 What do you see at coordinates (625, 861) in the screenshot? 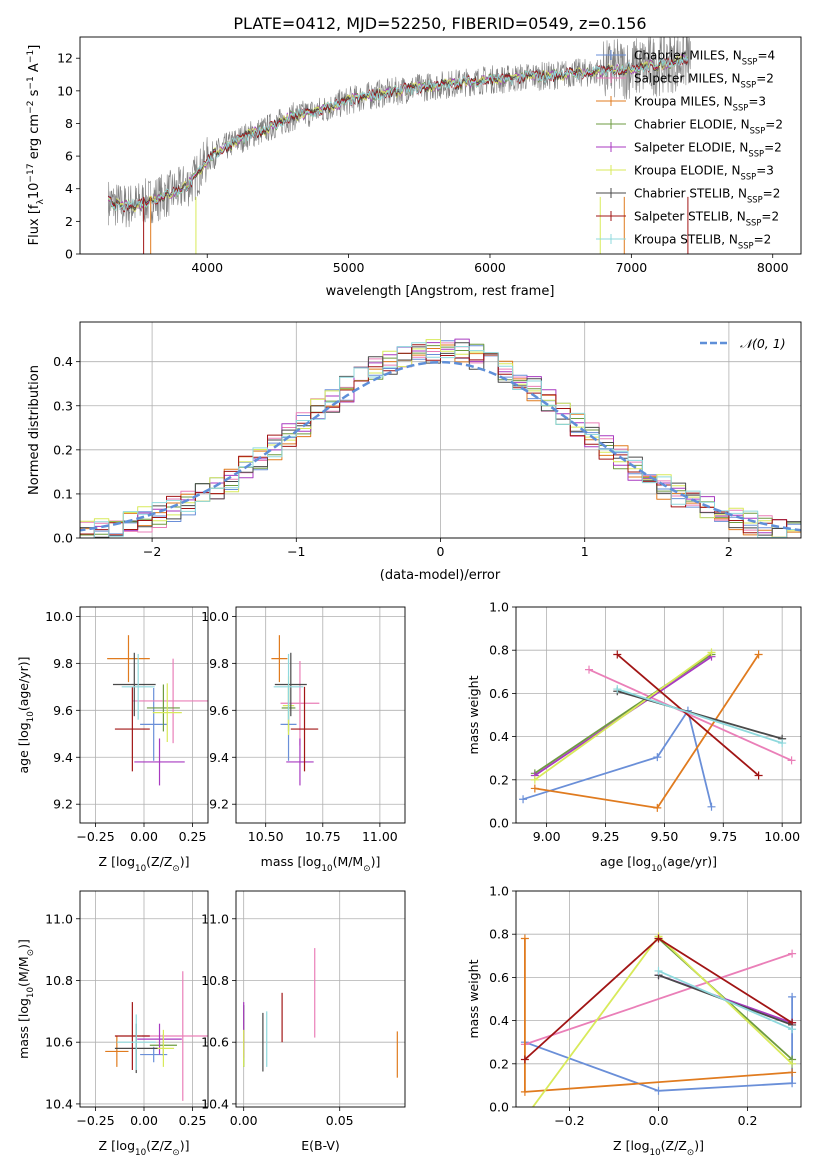
I see `x-axis-label-part: age [log` at bounding box center [625, 861].